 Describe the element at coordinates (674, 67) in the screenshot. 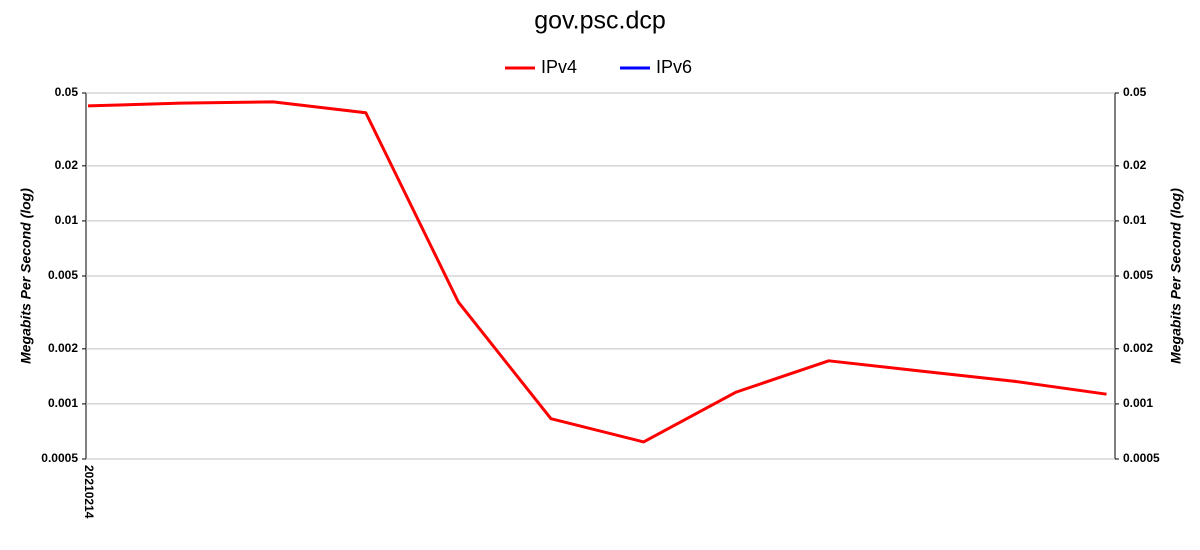

I see `legend-label: IPv6` at that location.